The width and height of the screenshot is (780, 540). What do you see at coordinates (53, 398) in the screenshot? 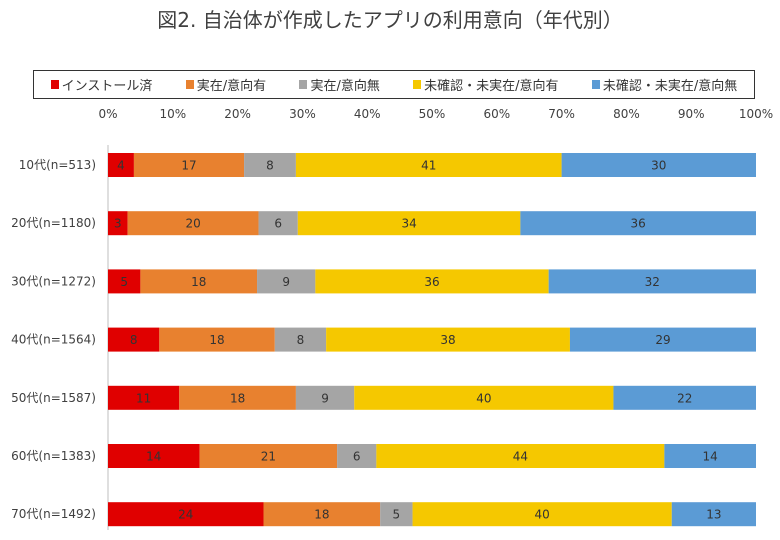
I see `y-tick-label: 50代(n=1587)` at bounding box center [53, 398].